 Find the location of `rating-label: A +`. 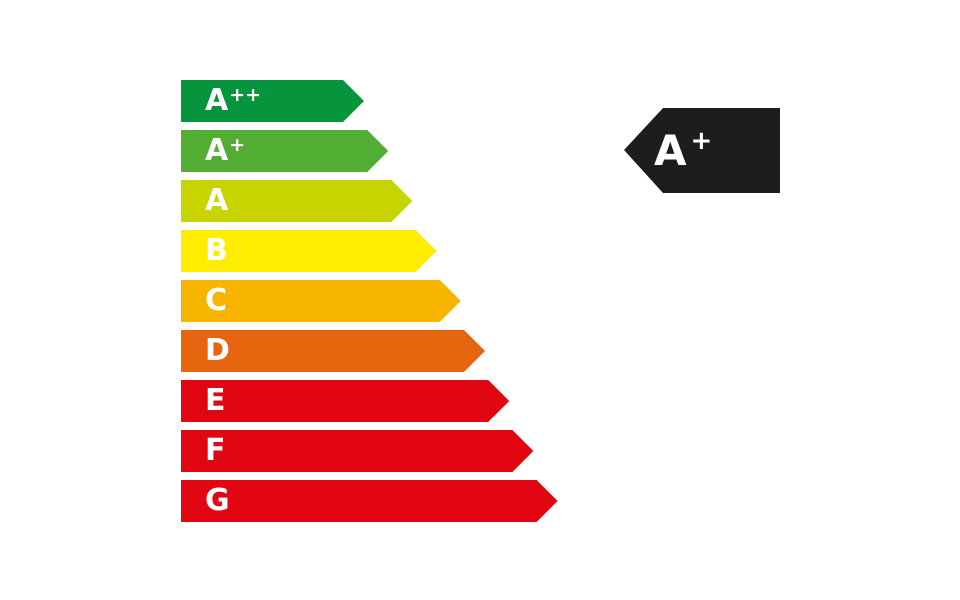

rating-label: A + is located at coordinates (683, 150).